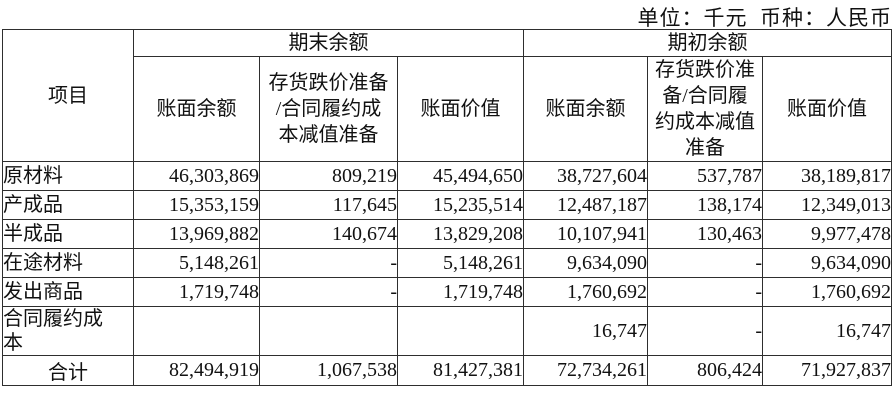 Image resolution: width=895 pixels, height=404 pixels. What do you see at coordinates (328, 109) in the screenshot?
I see `header-end-provision: 存货跌价准备 /合同履约成 本减值准备` at bounding box center [328, 109].